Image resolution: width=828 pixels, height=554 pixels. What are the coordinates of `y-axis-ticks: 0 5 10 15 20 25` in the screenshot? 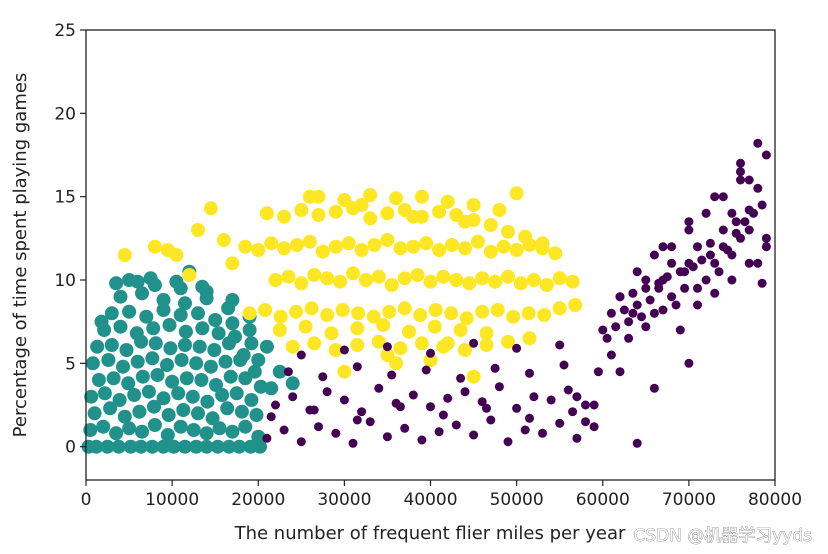 It's located at (70, 239).